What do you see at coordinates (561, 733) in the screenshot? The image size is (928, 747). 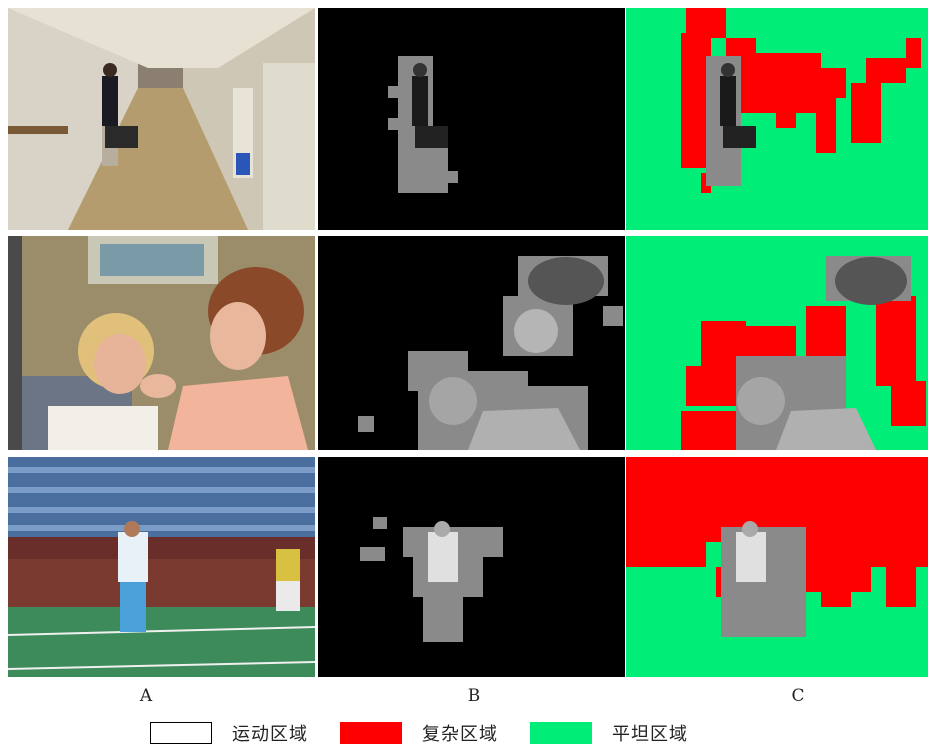 I see `legend-swatch-flat` at bounding box center [561, 733].